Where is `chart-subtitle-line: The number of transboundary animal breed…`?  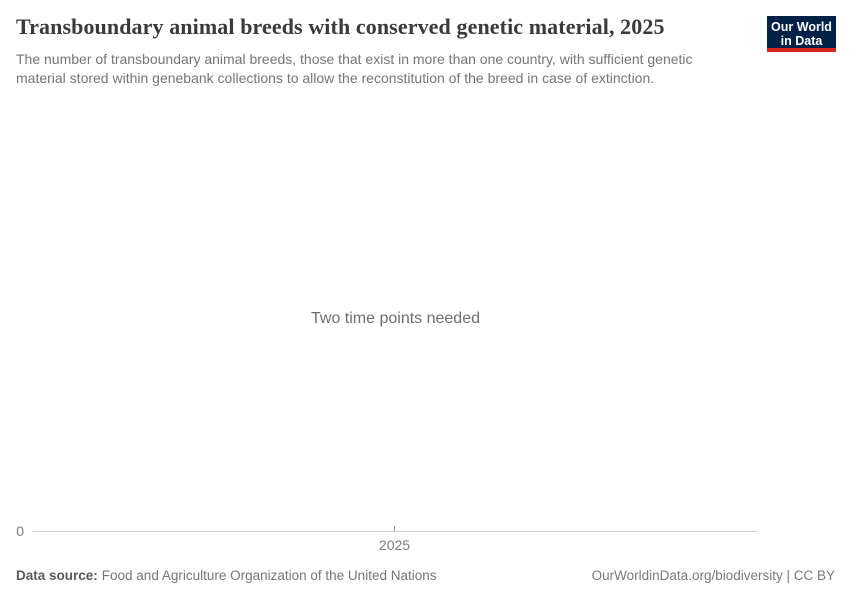
chart-subtitle-line: The number of transboundary animal breed… is located at coordinates (354, 59).